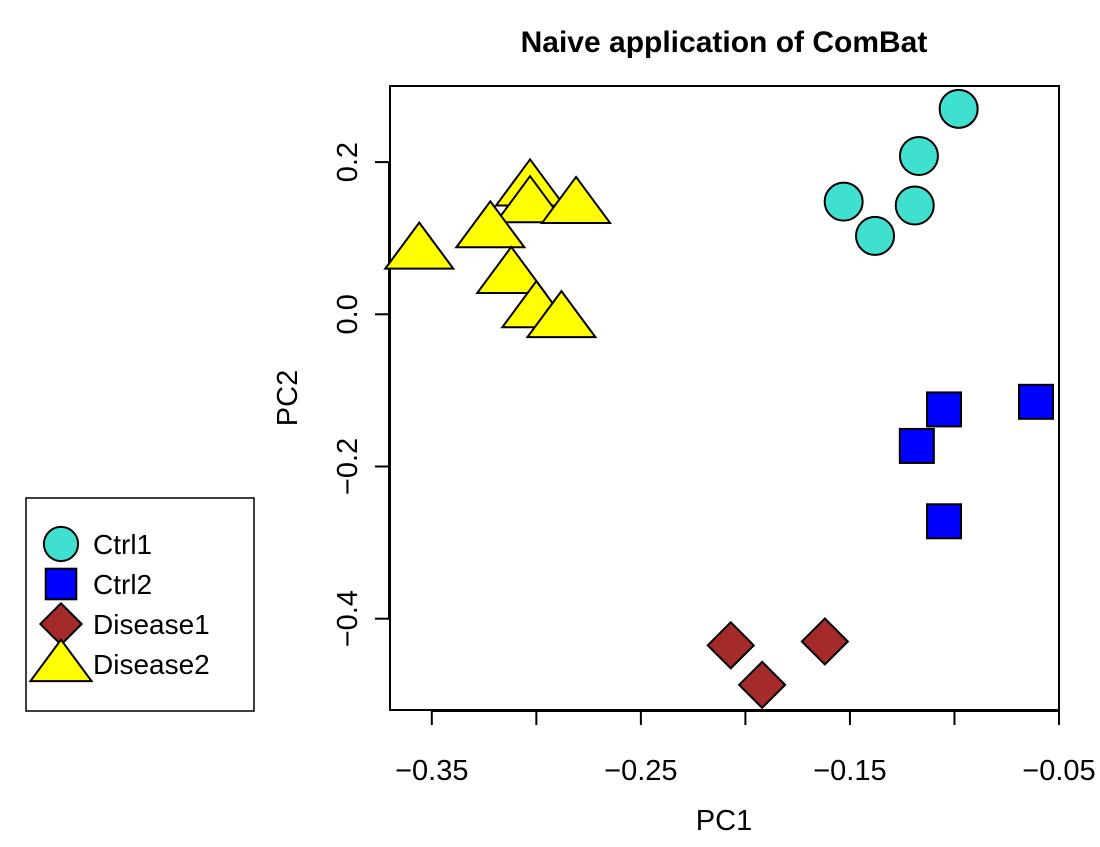 The width and height of the screenshot is (1100, 847). What do you see at coordinates (1058, 771) in the screenshot?
I see `x-tick-label: −0.05` at bounding box center [1058, 771].